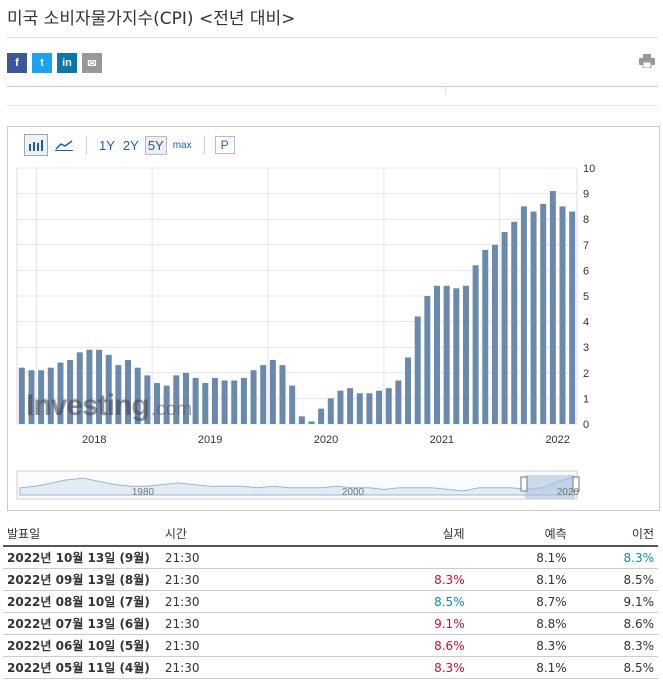  I want to click on navigator-selection, so click(550, 487).